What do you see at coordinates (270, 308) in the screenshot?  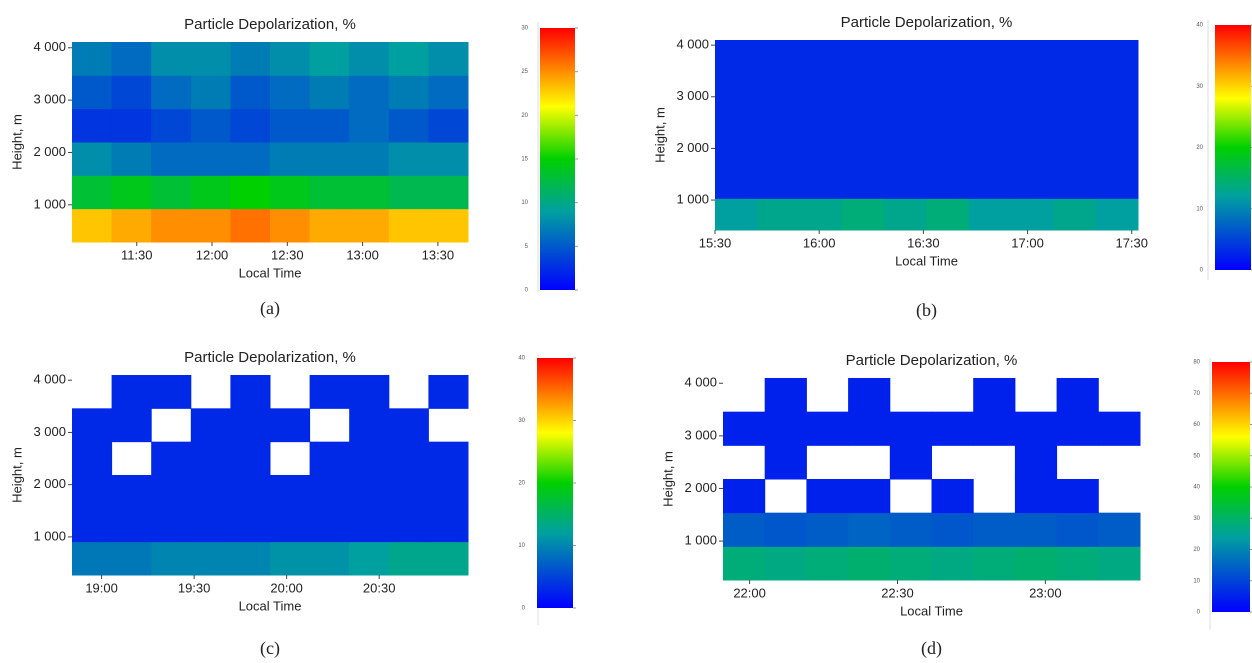 I see `caption: (a)` at bounding box center [270, 308].